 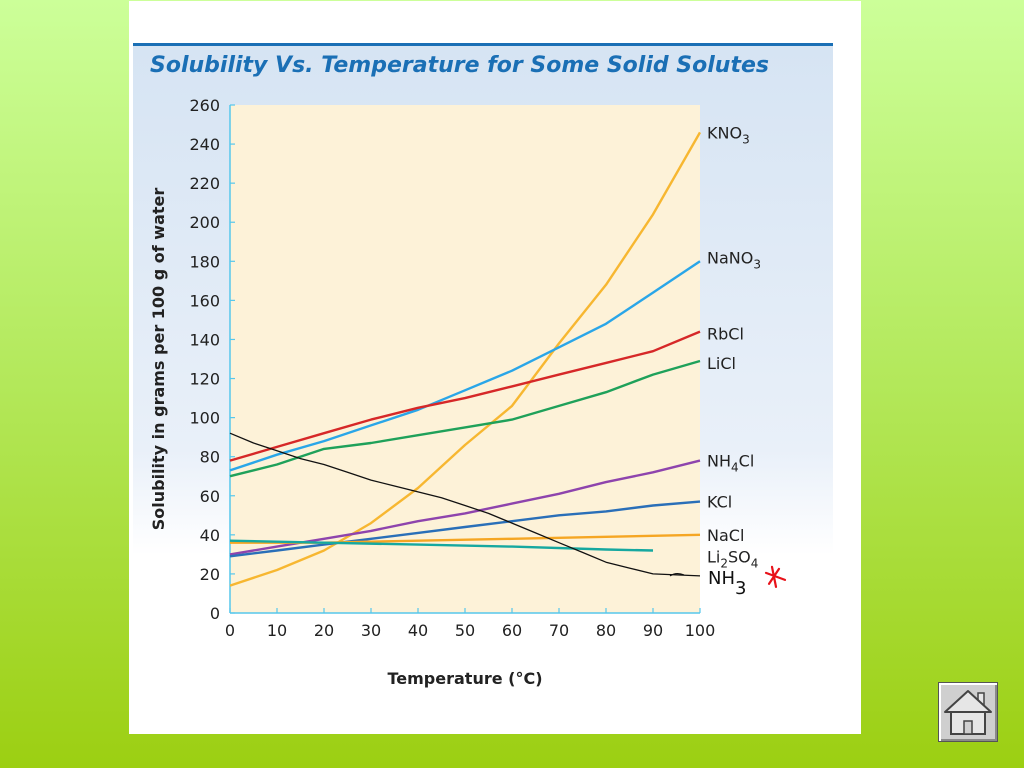 I want to click on x-tick-label: 20, so click(x=324, y=630).